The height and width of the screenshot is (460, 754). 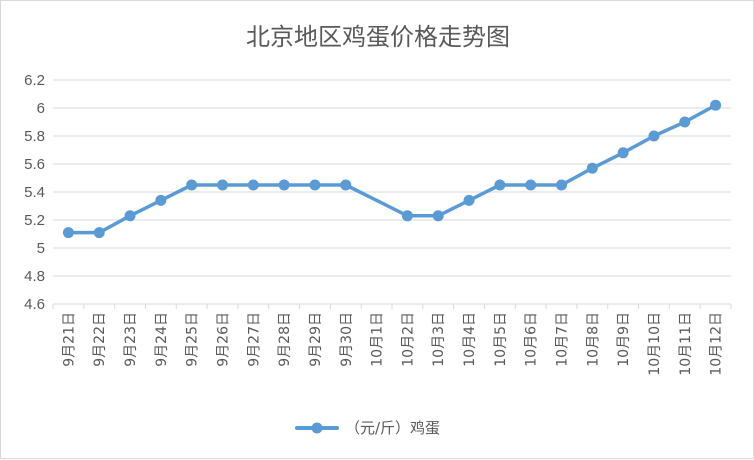 What do you see at coordinates (34, 304) in the screenshot?
I see `y-tick-label: 4.6` at bounding box center [34, 304].